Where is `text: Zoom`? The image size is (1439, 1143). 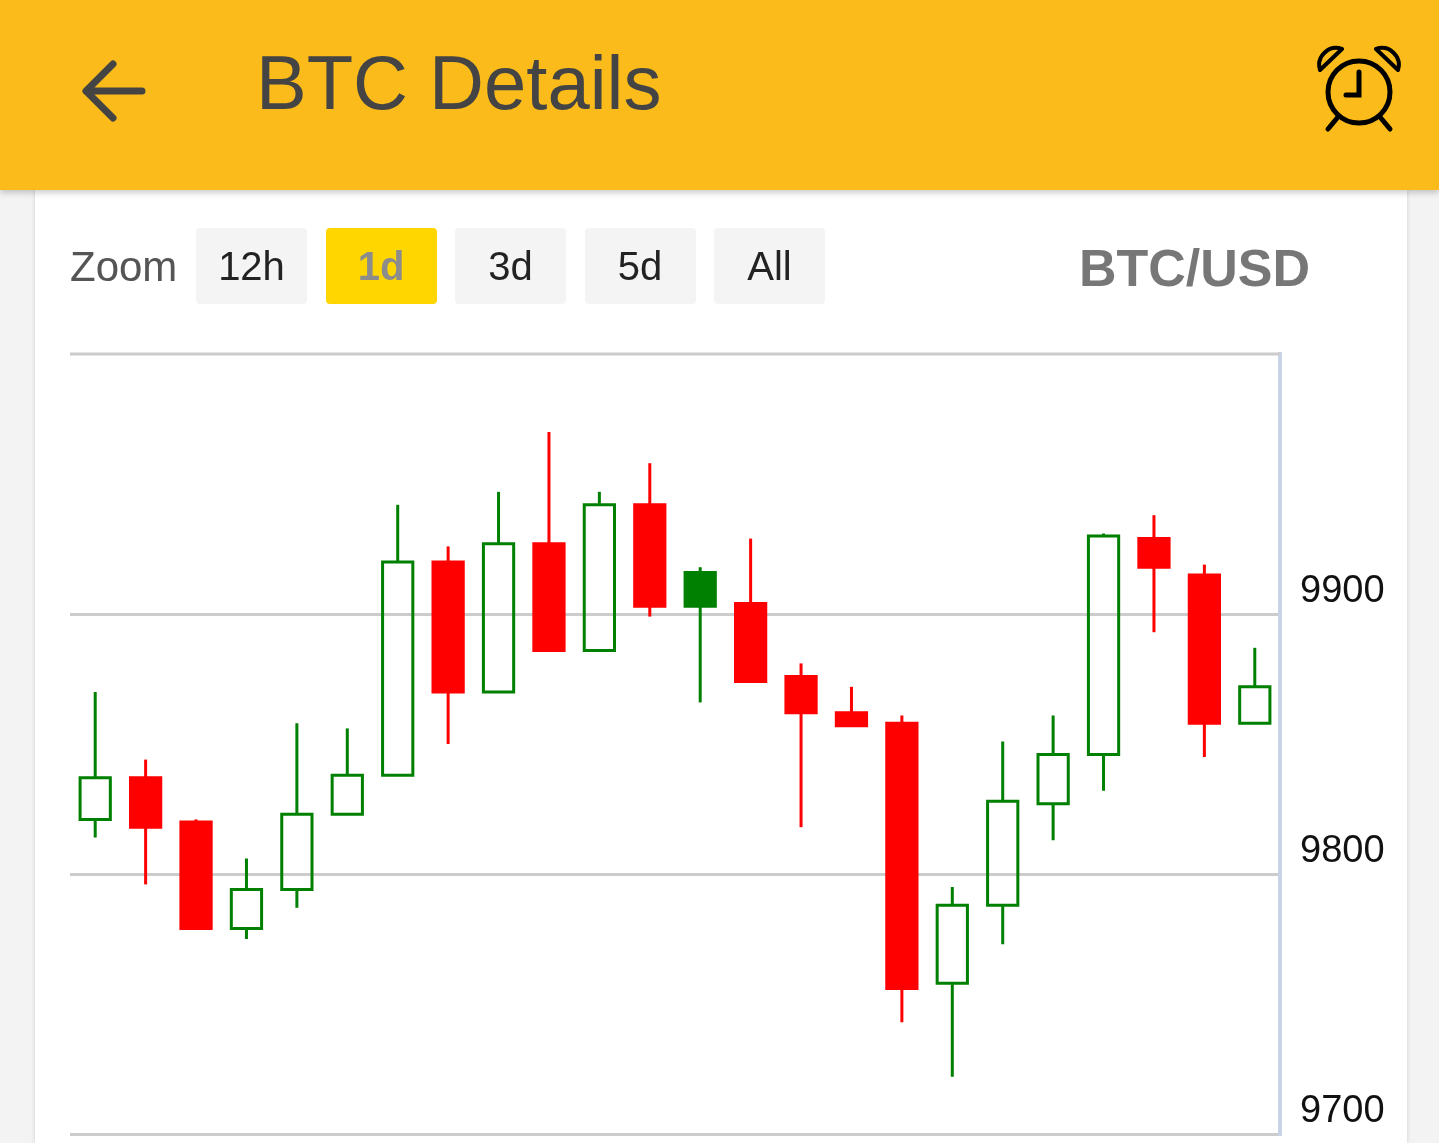
text: Zoom is located at coordinates (124, 267).